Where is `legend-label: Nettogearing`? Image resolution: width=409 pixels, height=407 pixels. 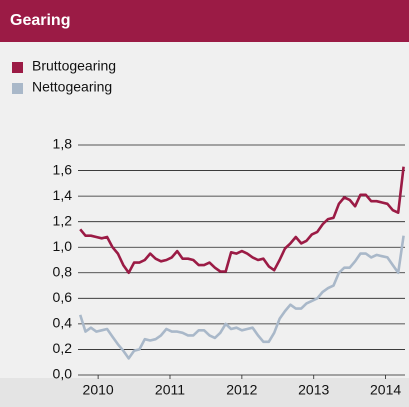
legend-label: Nettogearing is located at coordinates (72, 87).